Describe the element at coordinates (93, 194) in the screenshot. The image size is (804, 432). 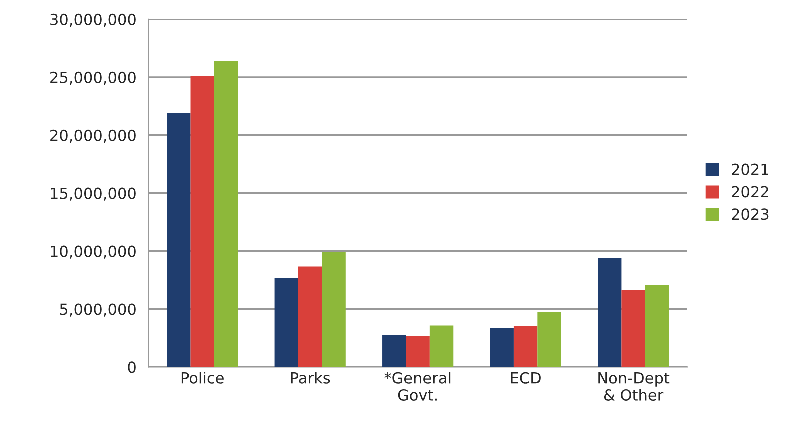
I see `y-tick-label: 15,000,000` at that location.